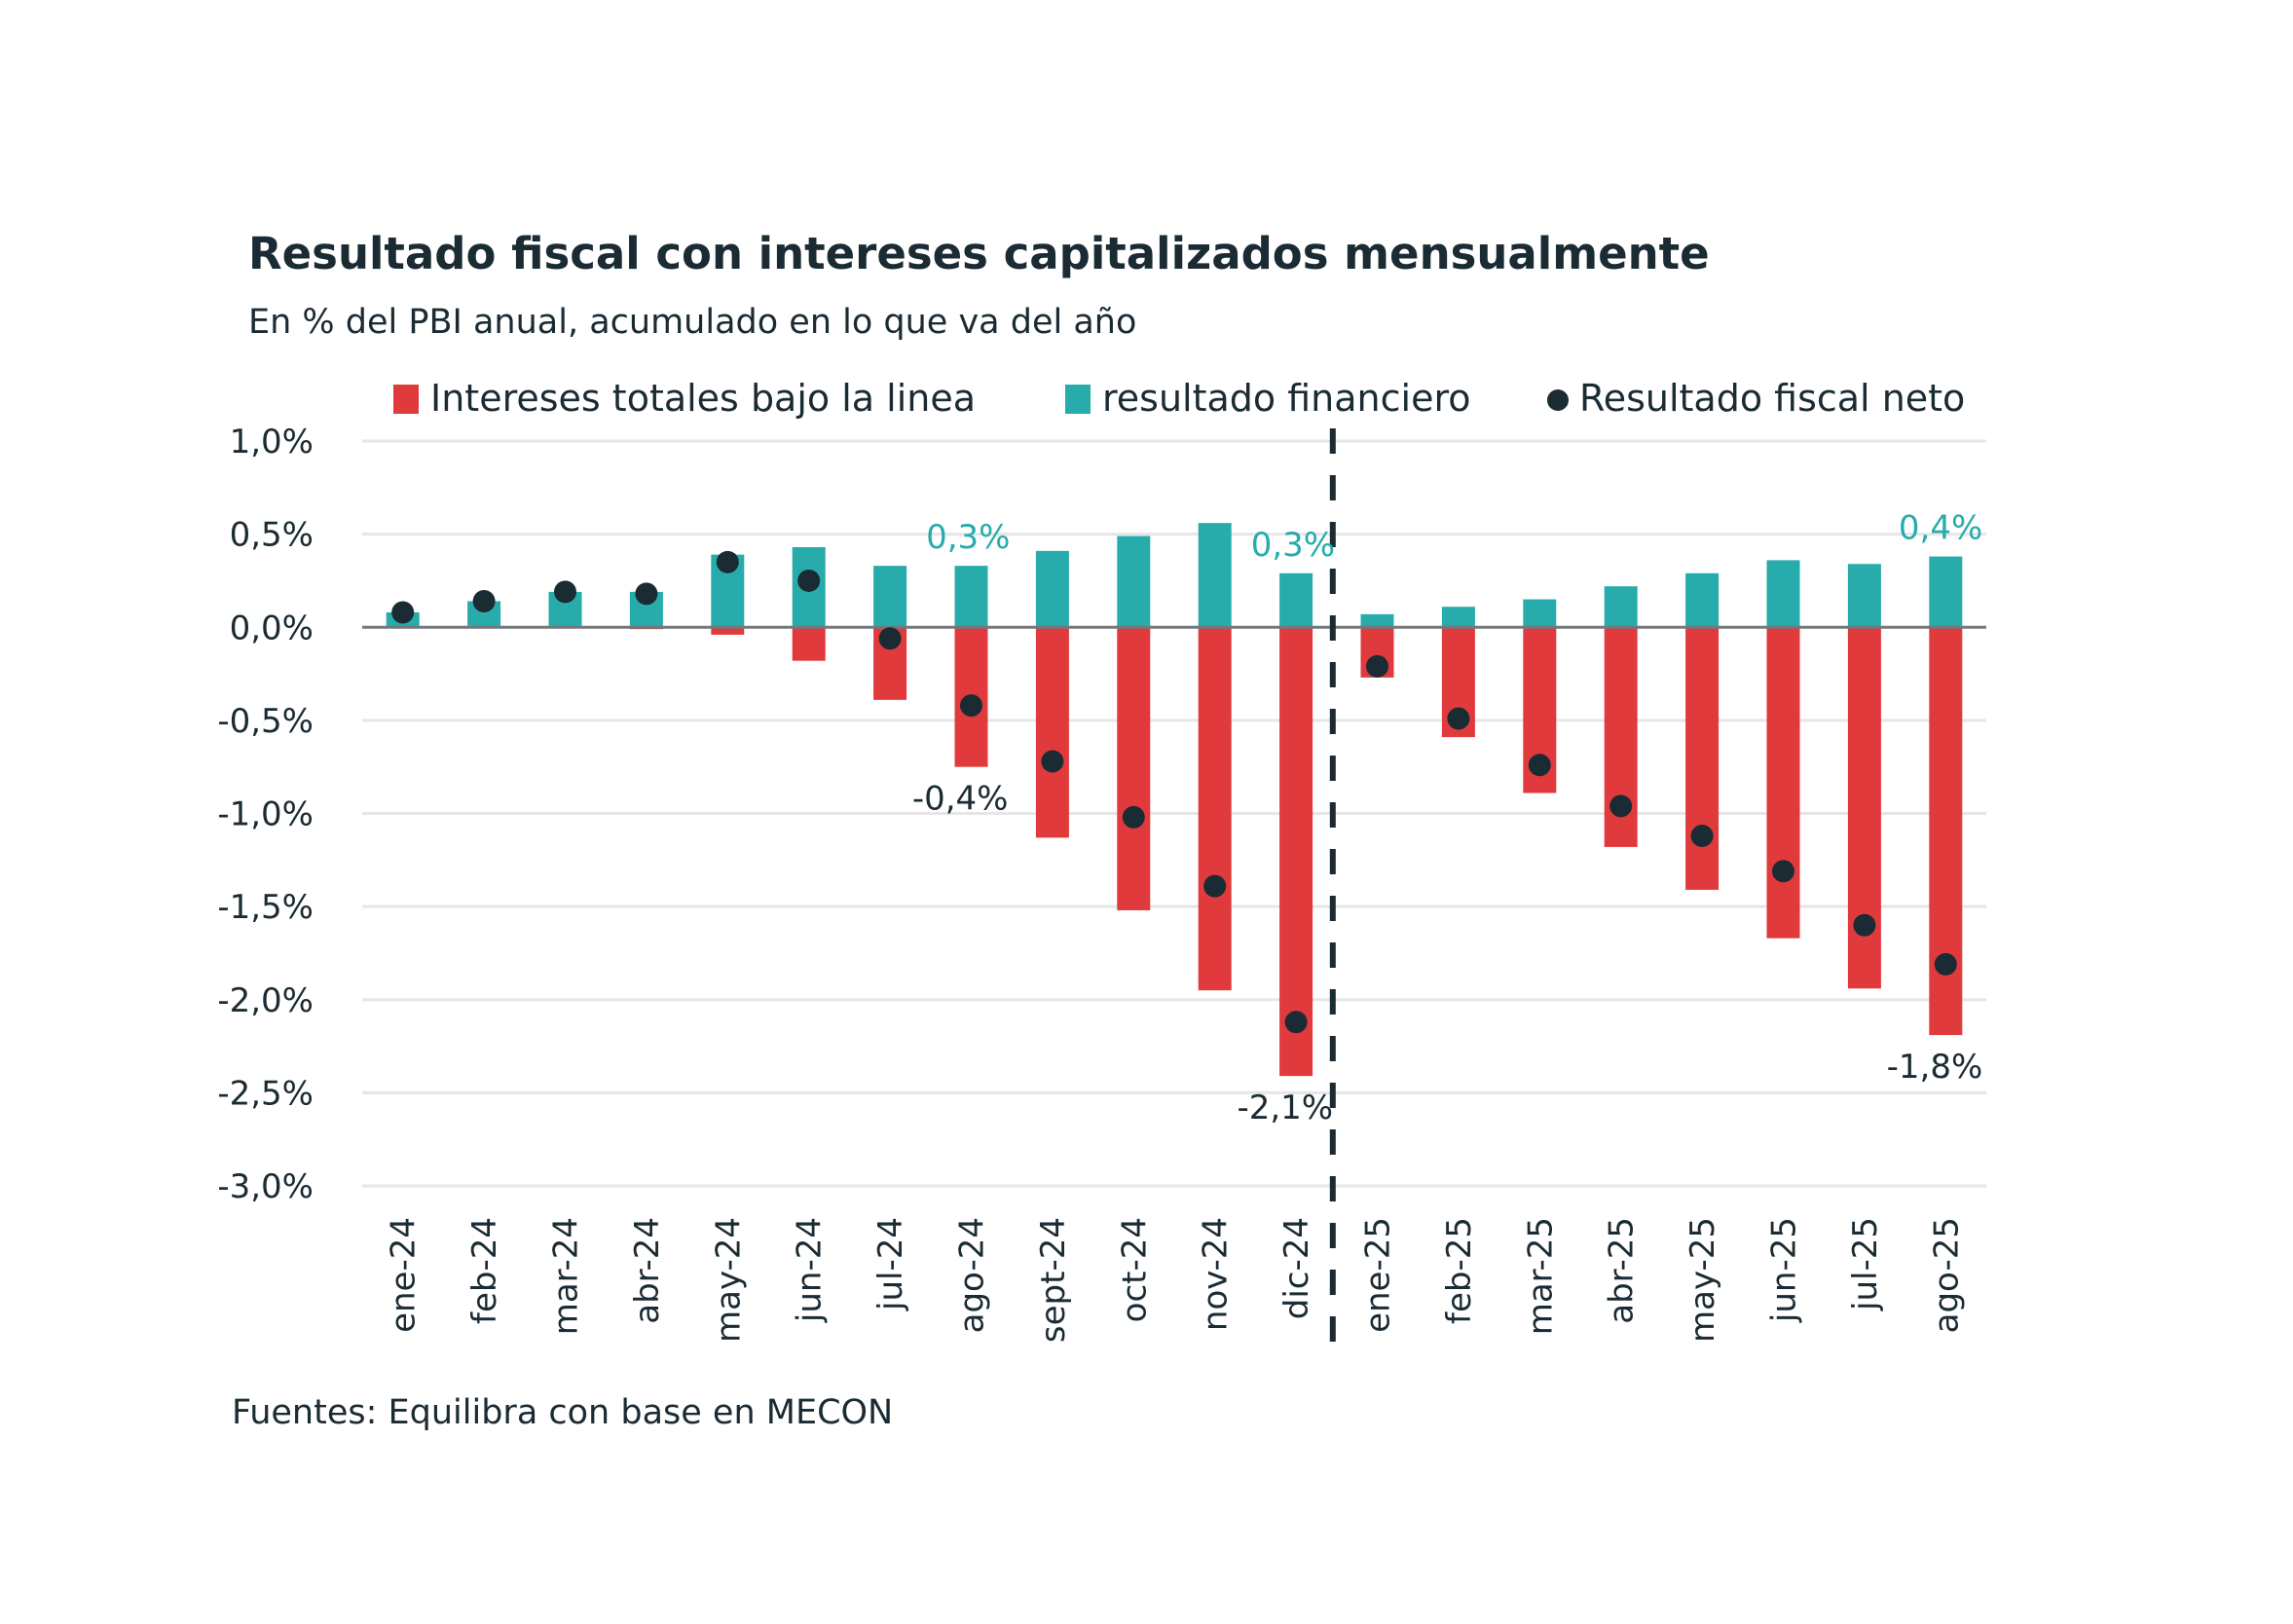  What do you see at coordinates (1078, 399) in the screenshot?
I see `legend-swatch-resultado-financiero` at bounding box center [1078, 399].